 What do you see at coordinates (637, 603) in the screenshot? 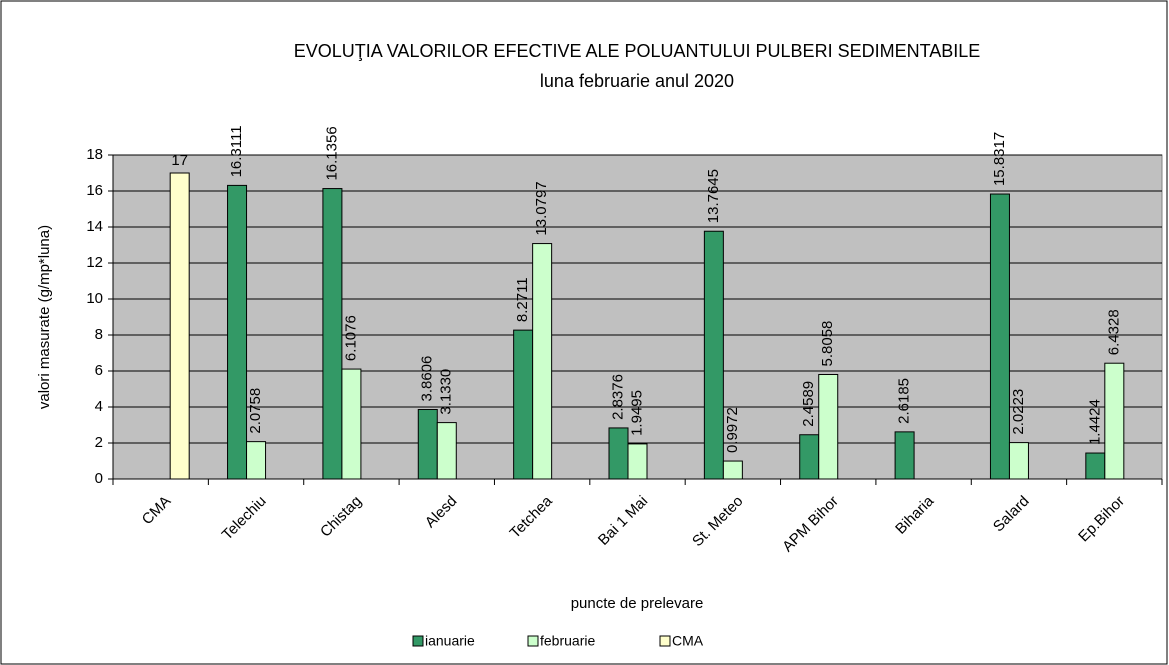
I see `x-axis-title: puncte de prelevare` at bounding box center [637, 603].